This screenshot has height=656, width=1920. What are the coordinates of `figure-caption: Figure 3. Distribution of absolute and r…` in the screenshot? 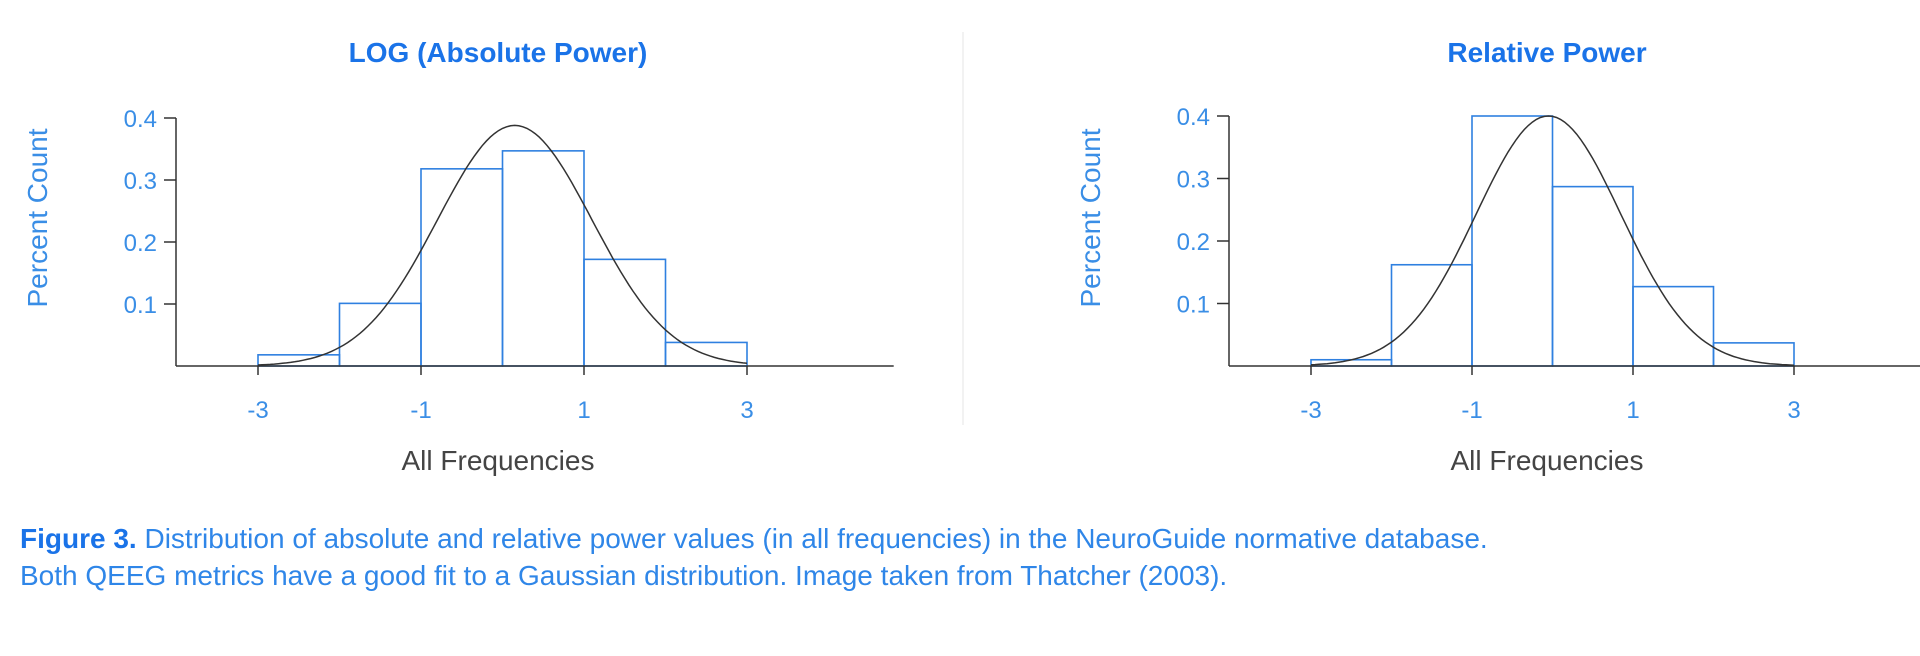 It's located at (960, 557).